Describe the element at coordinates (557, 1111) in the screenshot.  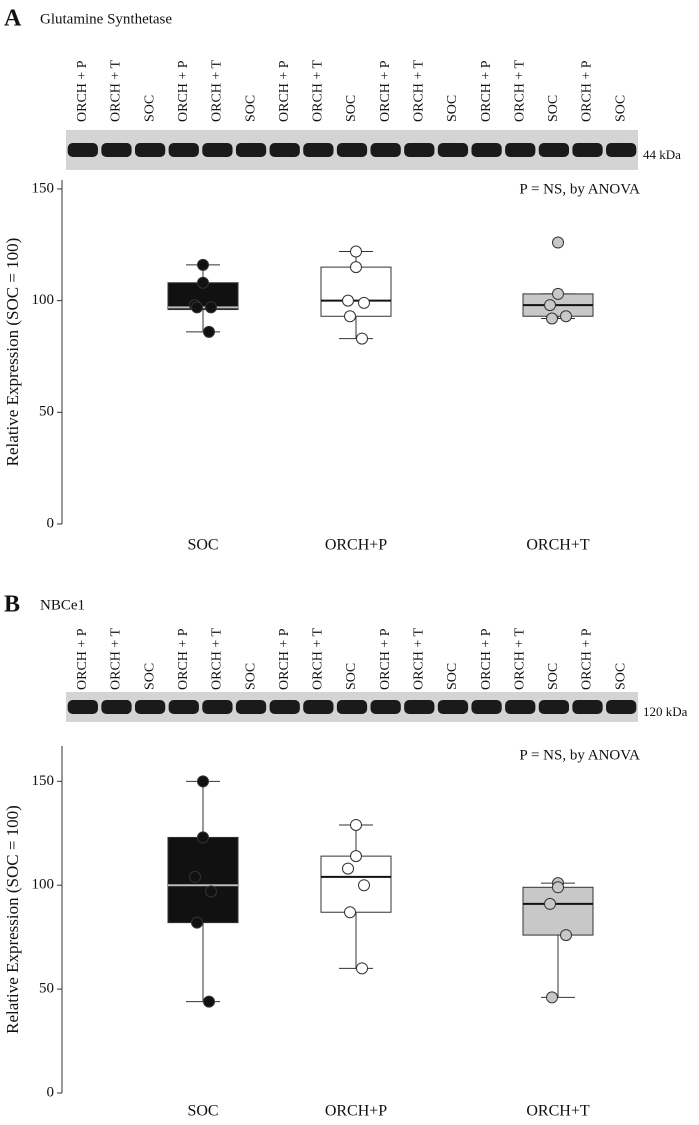
I see `x-tick-label: ORCH+T` at that location.